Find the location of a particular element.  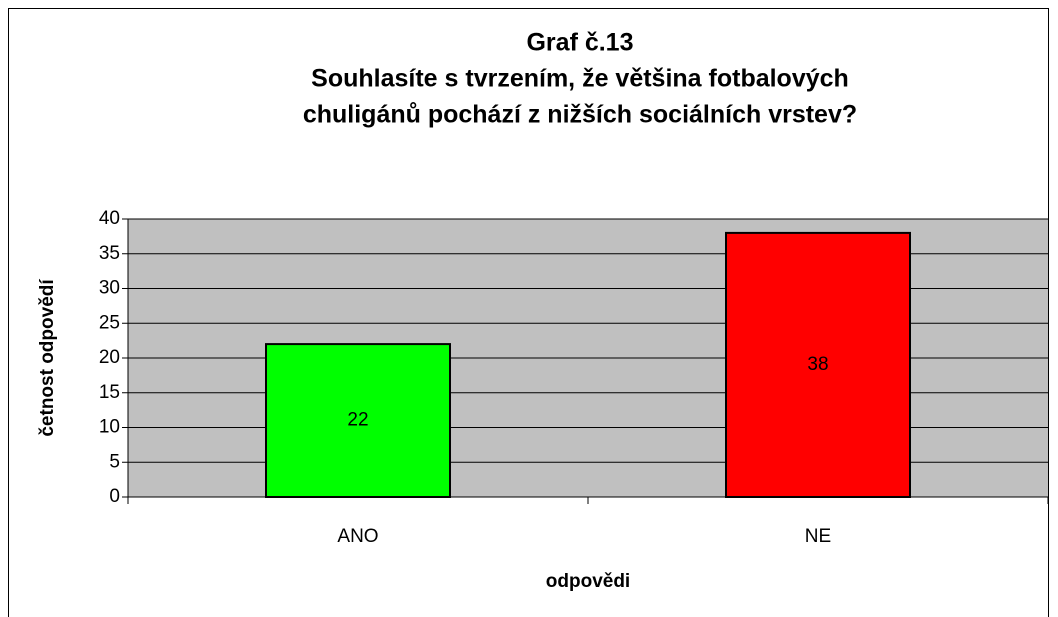

y-tick-label: 15 is located at coordinates (109, 392).